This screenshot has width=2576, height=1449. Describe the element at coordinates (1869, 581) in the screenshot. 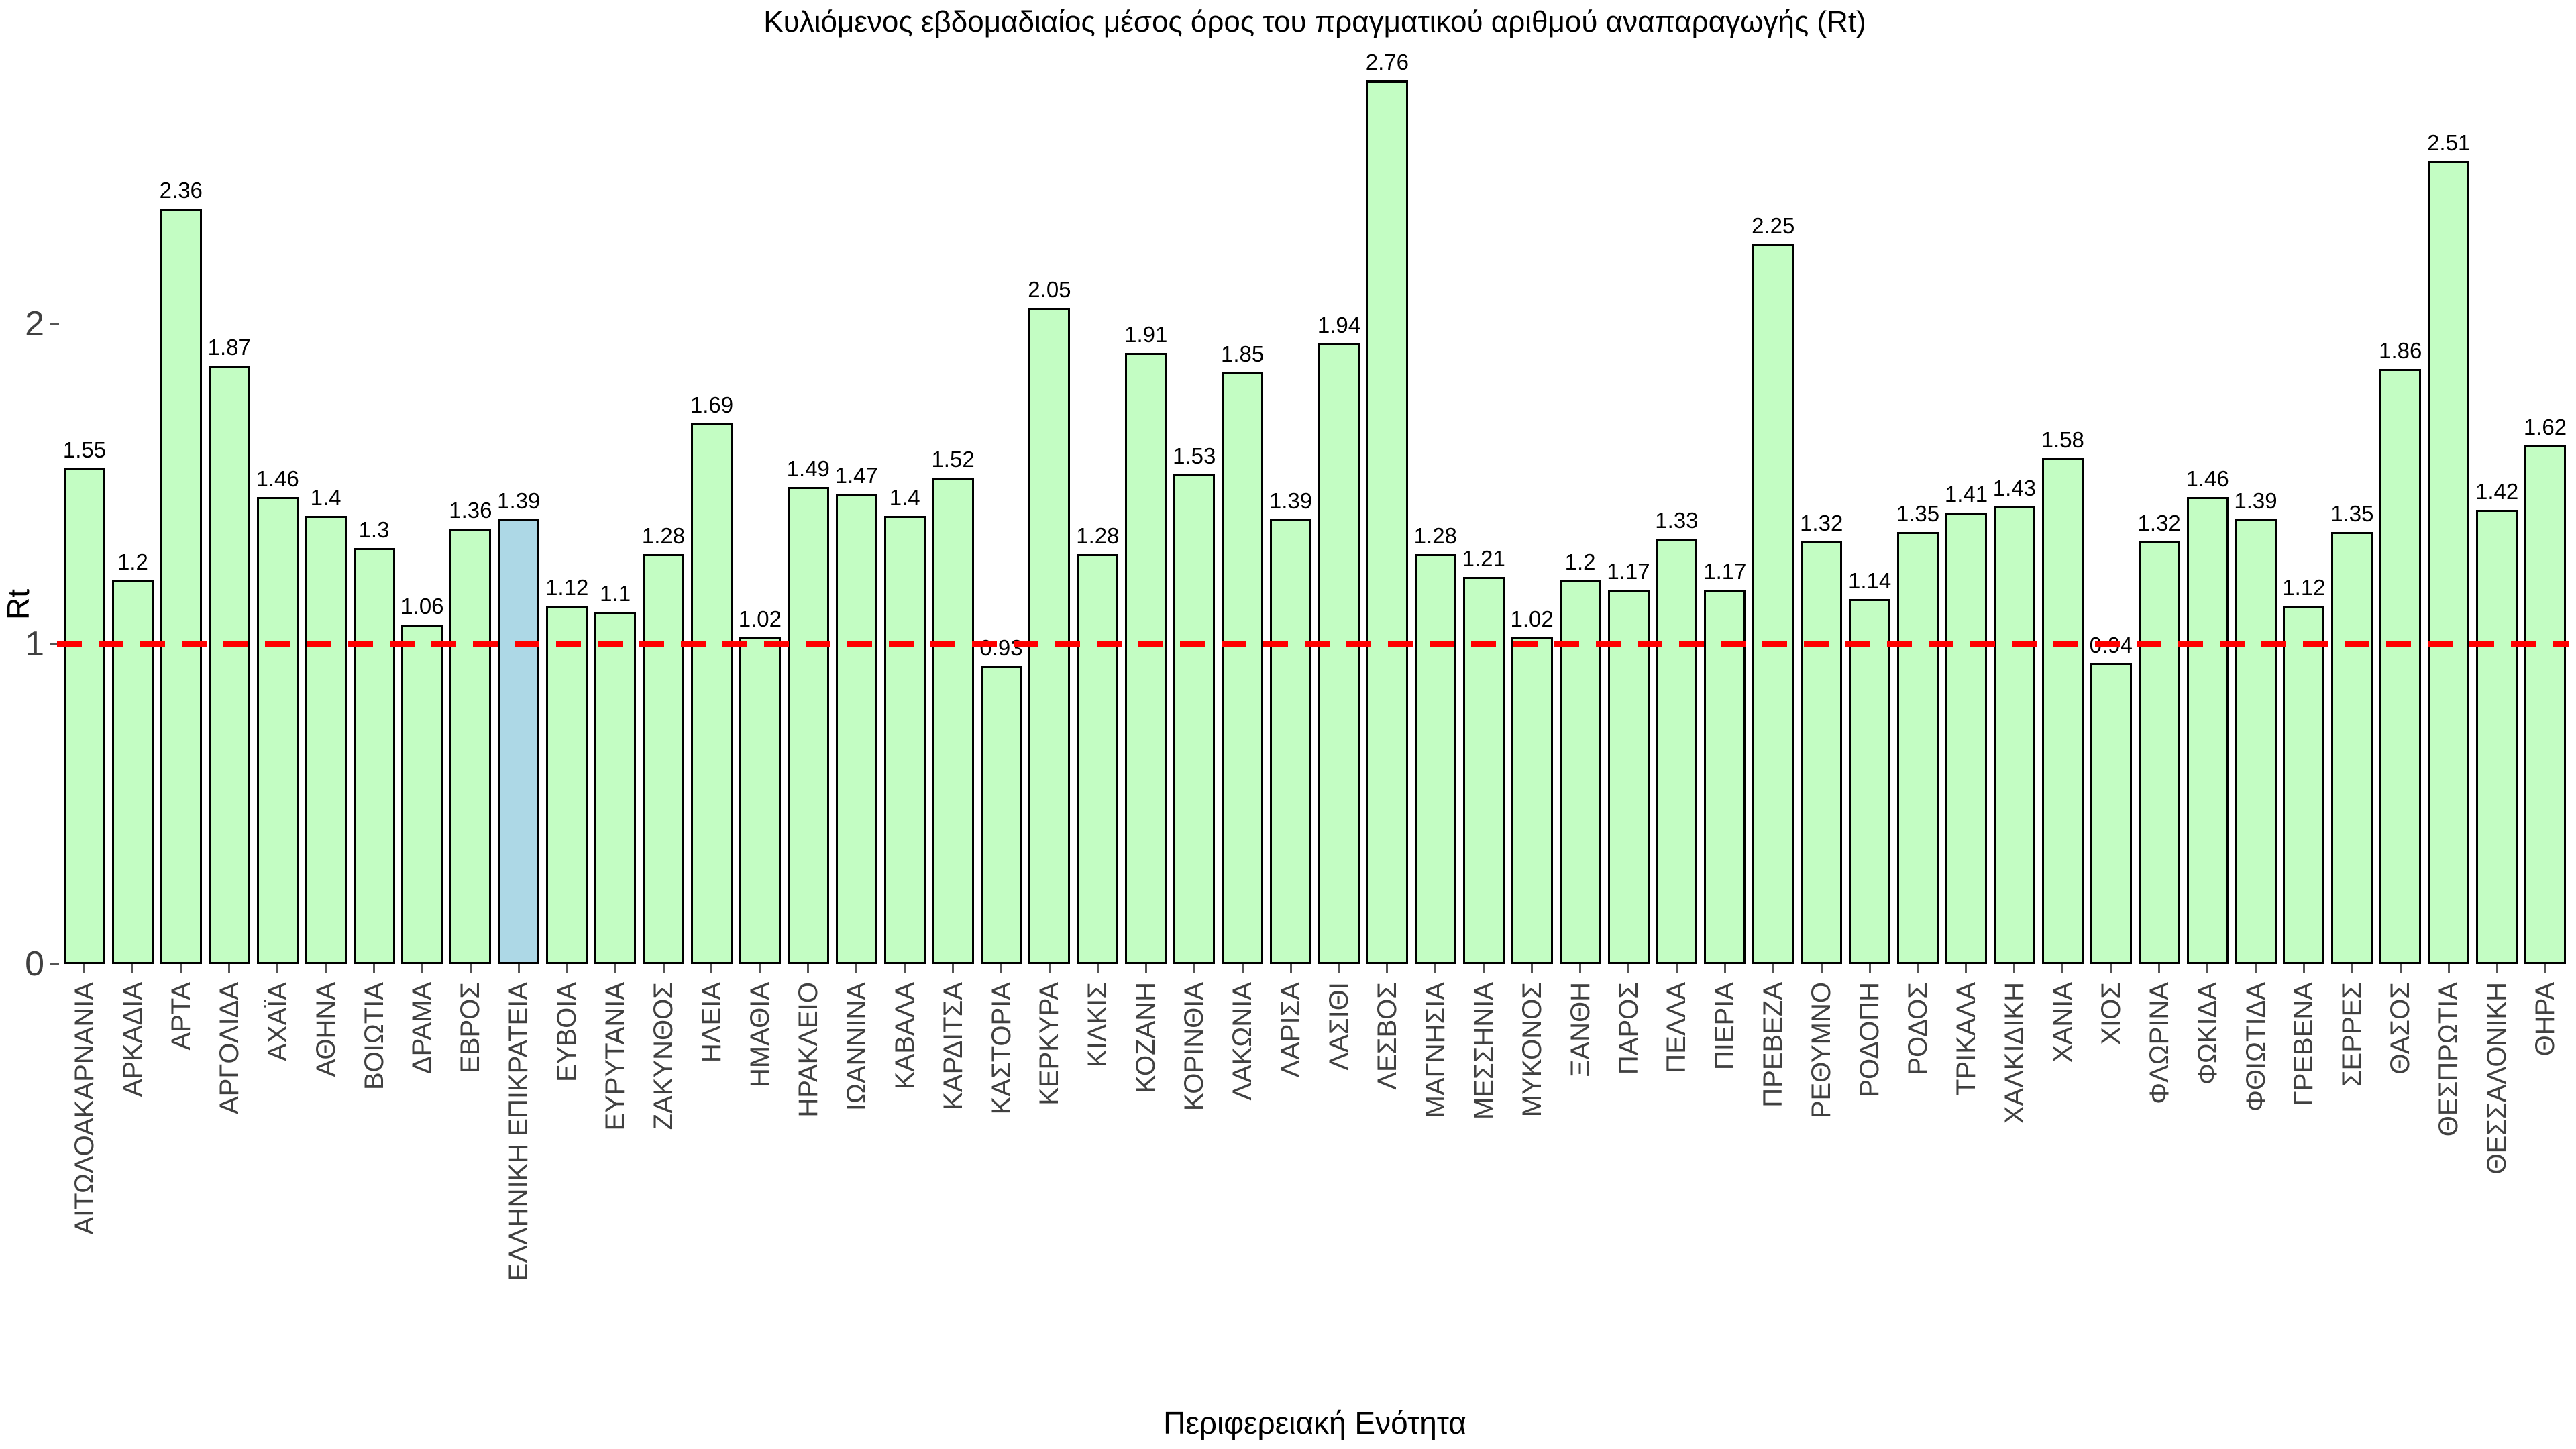

I see `bar-value-label: 1.14` at that location.